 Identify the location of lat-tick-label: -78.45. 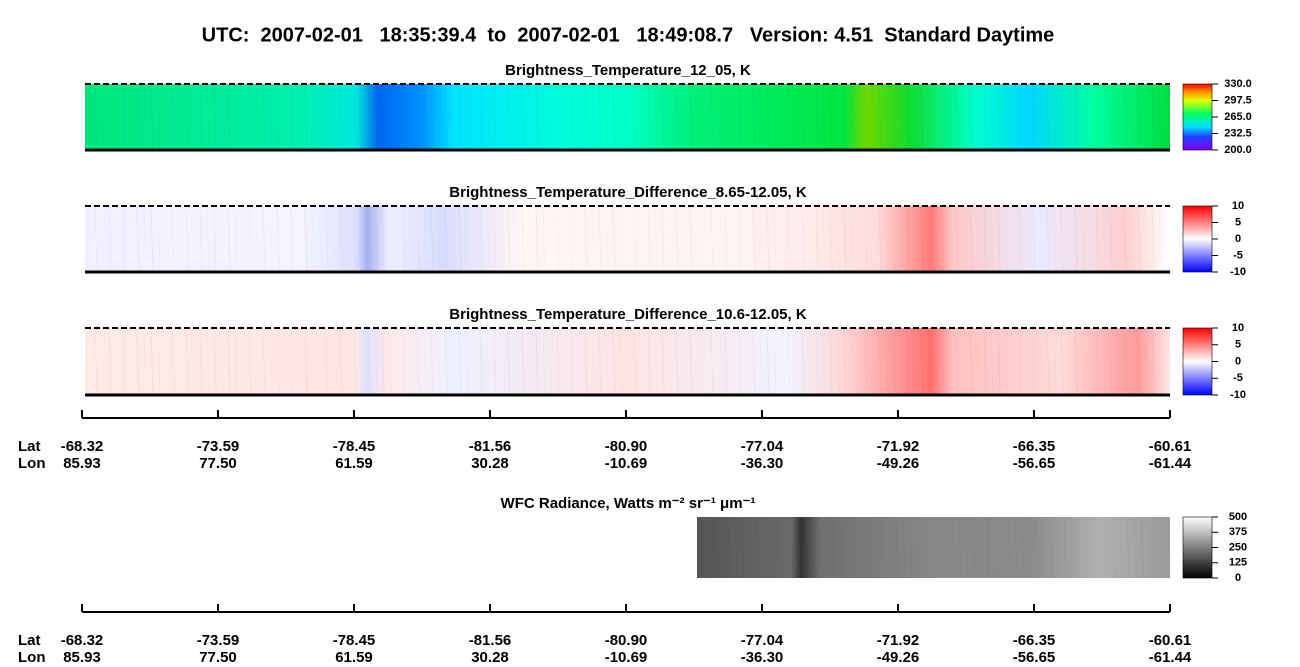
(354, 640).